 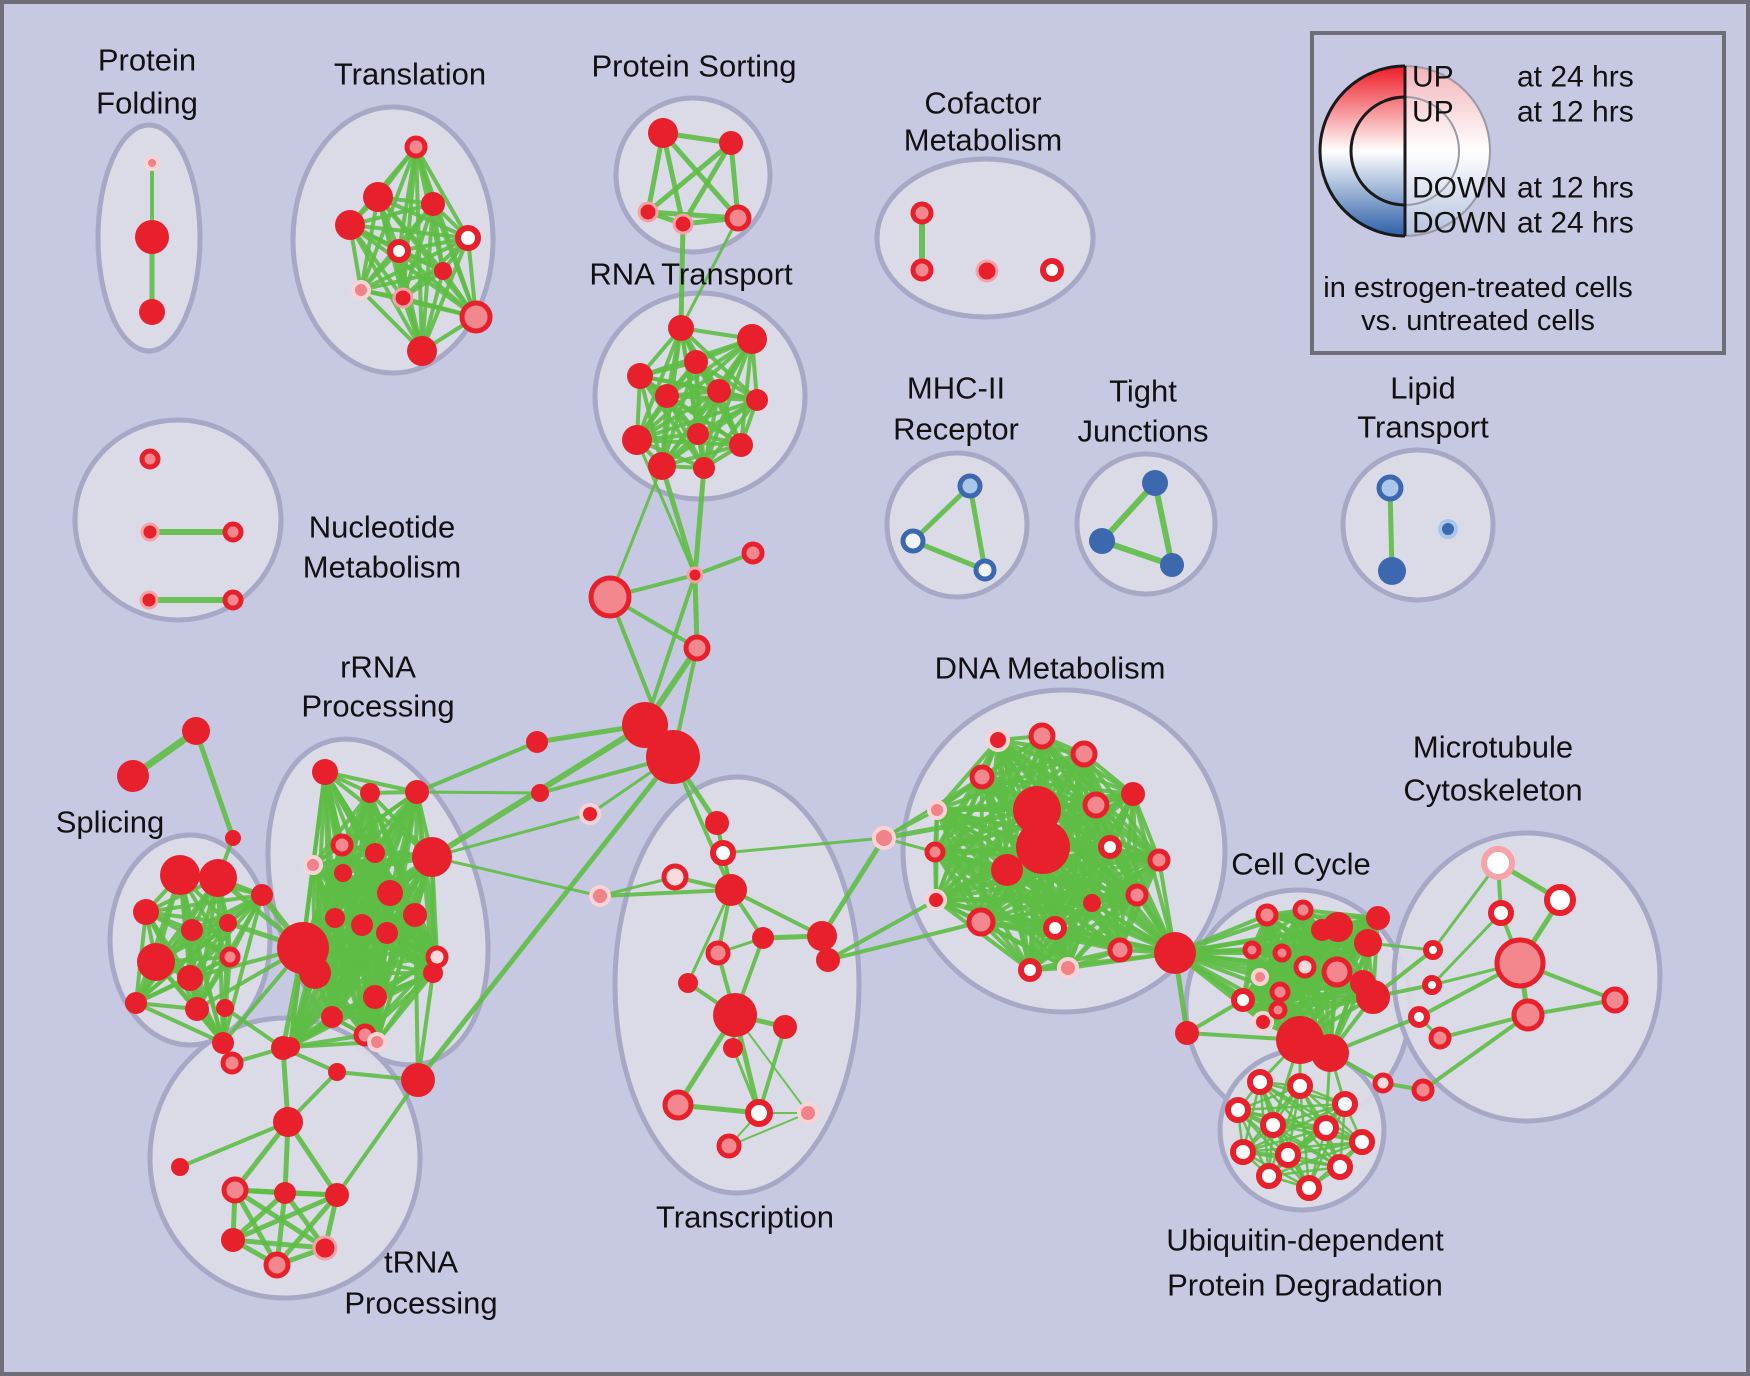 What do you see at coordinates (1282, 953) in the screenshot?
I see `node-cc8` at bounding box center [1282, 953].